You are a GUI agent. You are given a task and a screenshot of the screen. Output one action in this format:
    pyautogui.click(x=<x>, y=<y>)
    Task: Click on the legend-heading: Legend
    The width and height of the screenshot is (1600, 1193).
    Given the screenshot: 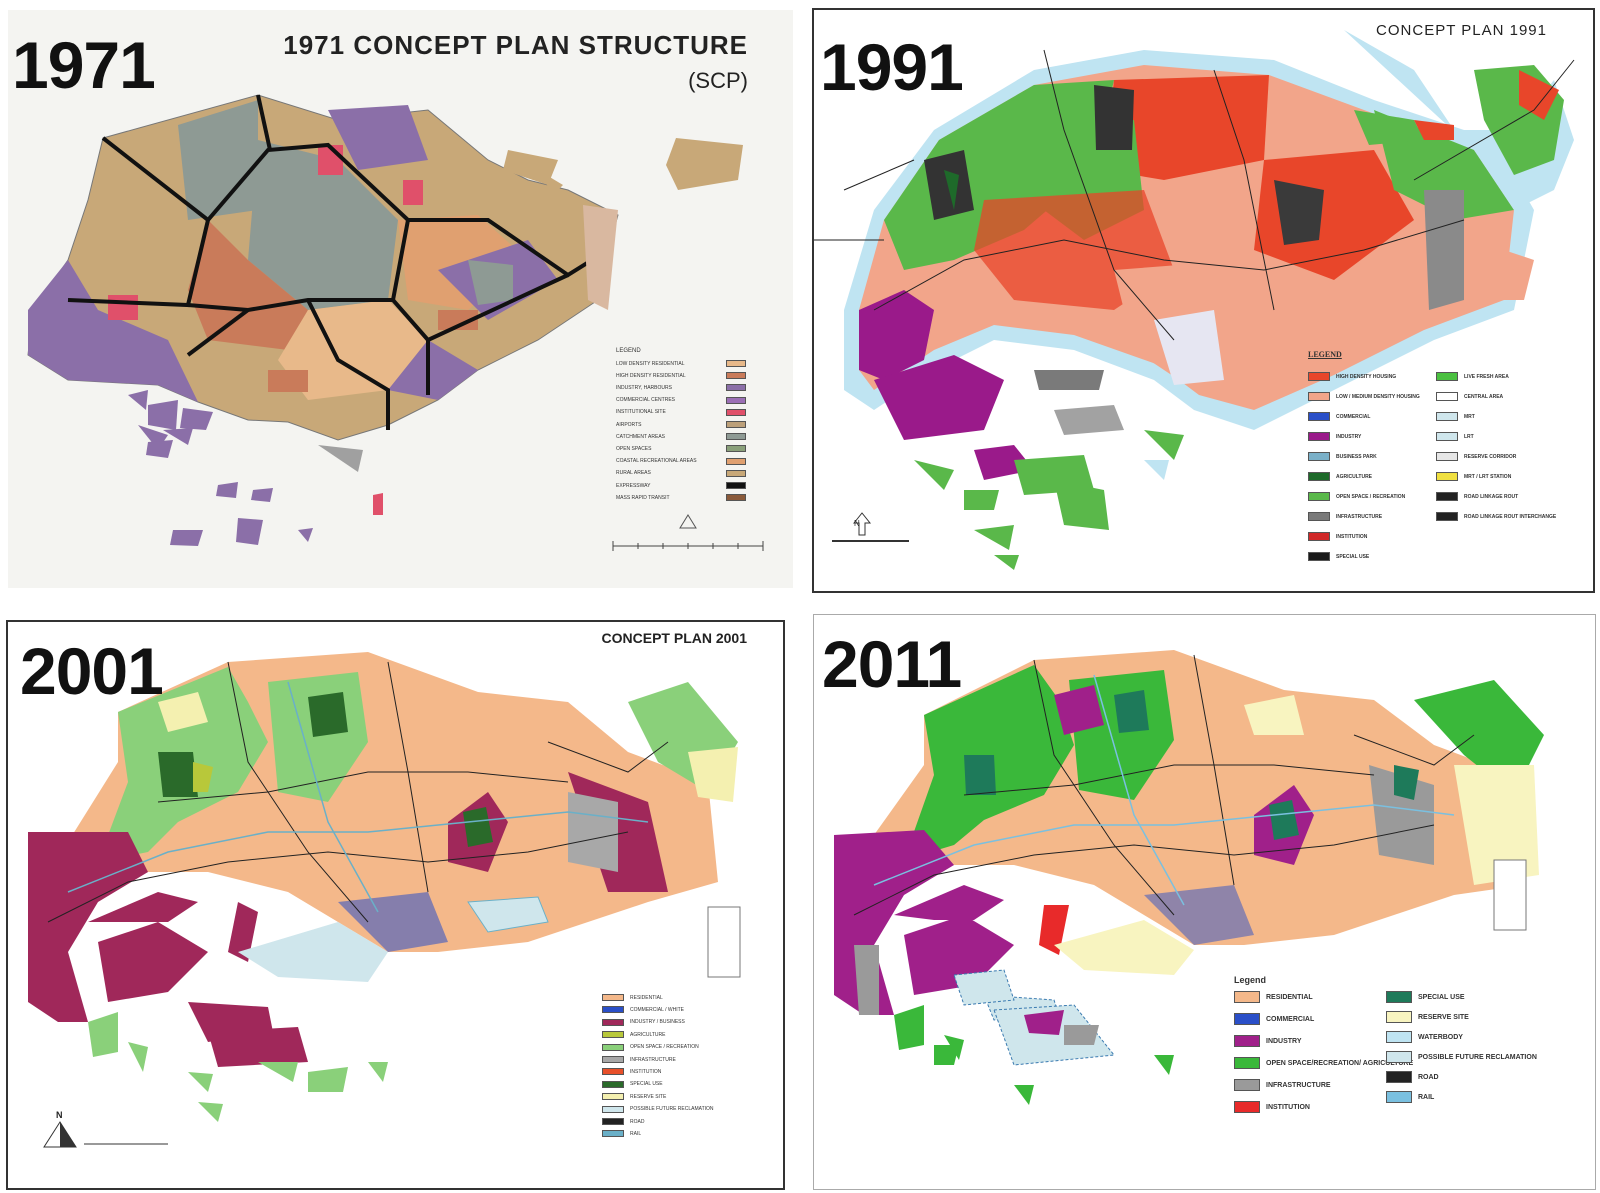 What is the action you would take?
    pyautogui.click(x=1250, y=980)
    